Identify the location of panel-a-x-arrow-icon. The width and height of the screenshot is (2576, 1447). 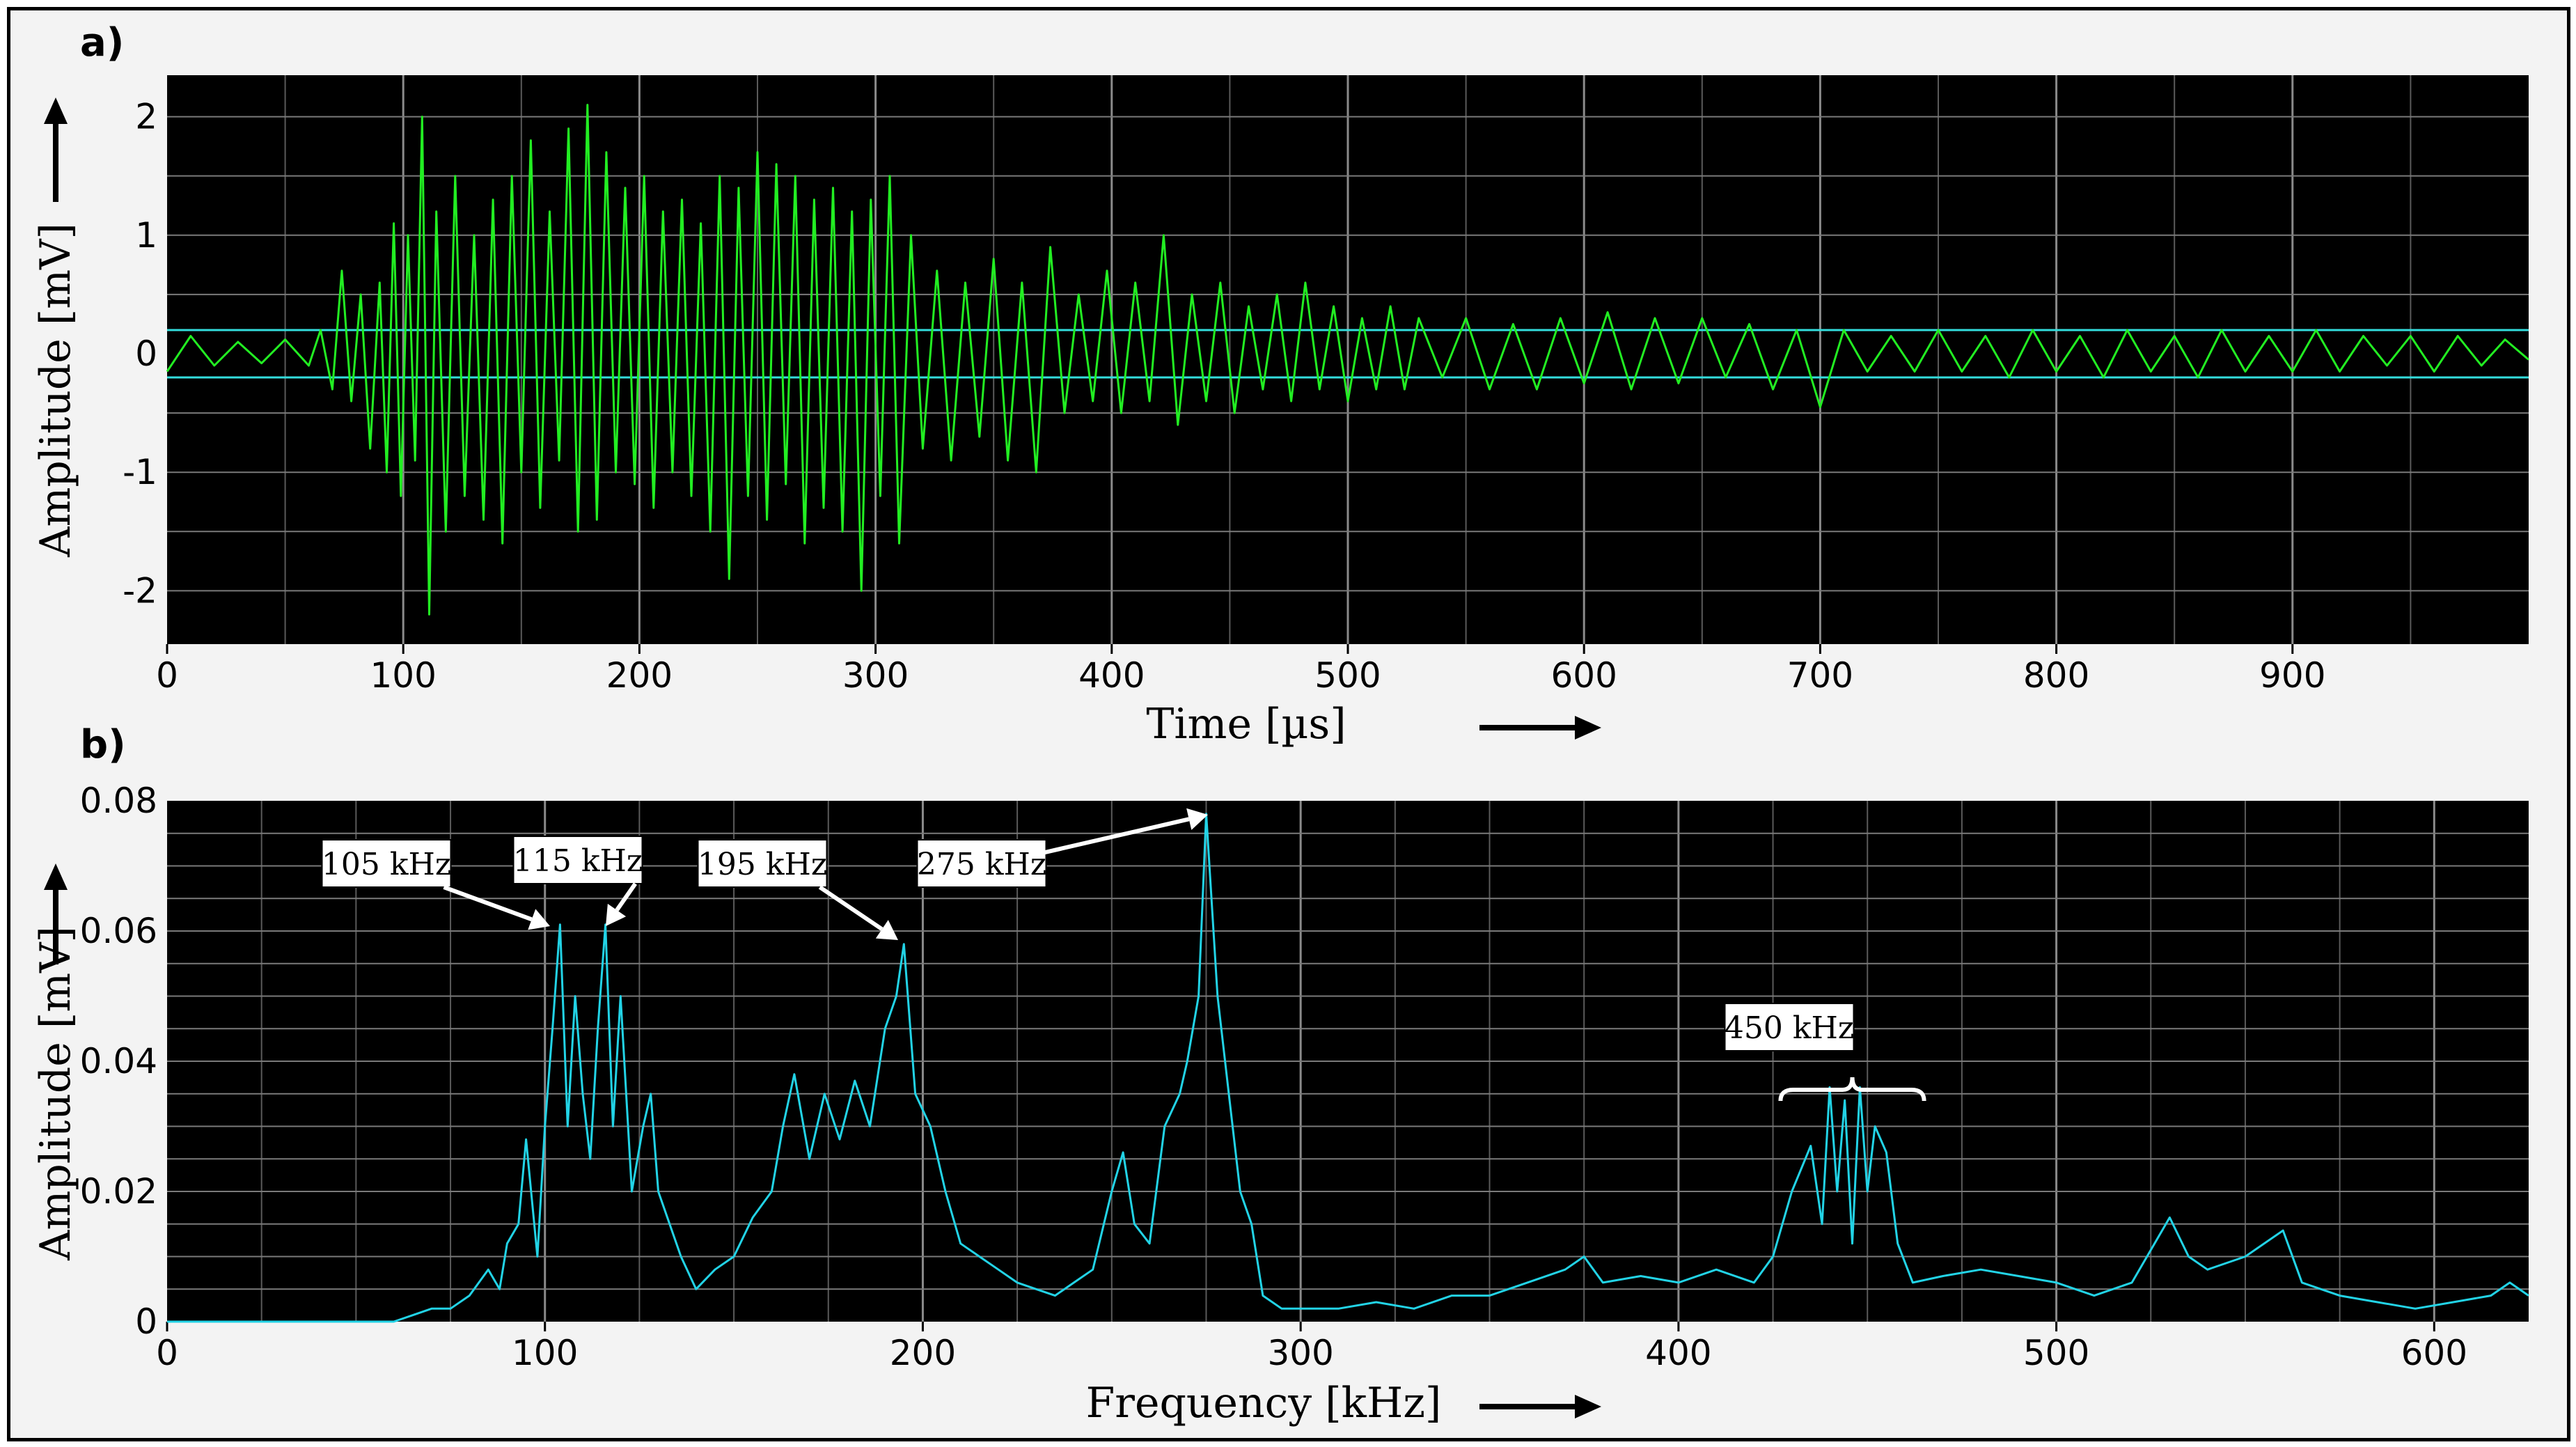
(1540, 728).